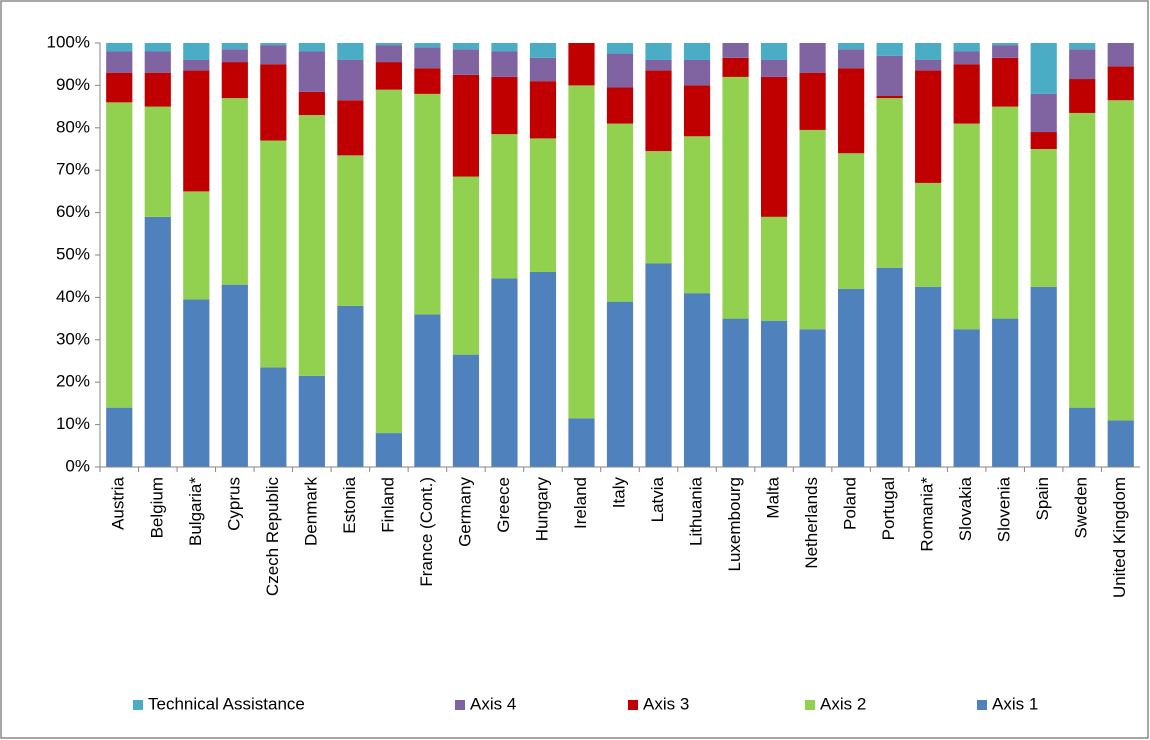 The width and height of the screenshot is (1150, 740). What do you see at coordinates (541, 509) in the screenshot?
I see `x-tick-label: Hungary` at bounding box center [541, 509].